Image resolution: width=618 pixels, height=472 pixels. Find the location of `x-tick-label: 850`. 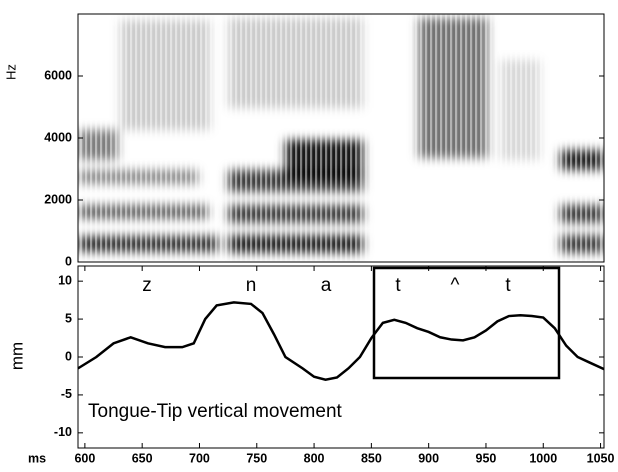

x-tick-label: 850 is located at coordinates (371, 458).